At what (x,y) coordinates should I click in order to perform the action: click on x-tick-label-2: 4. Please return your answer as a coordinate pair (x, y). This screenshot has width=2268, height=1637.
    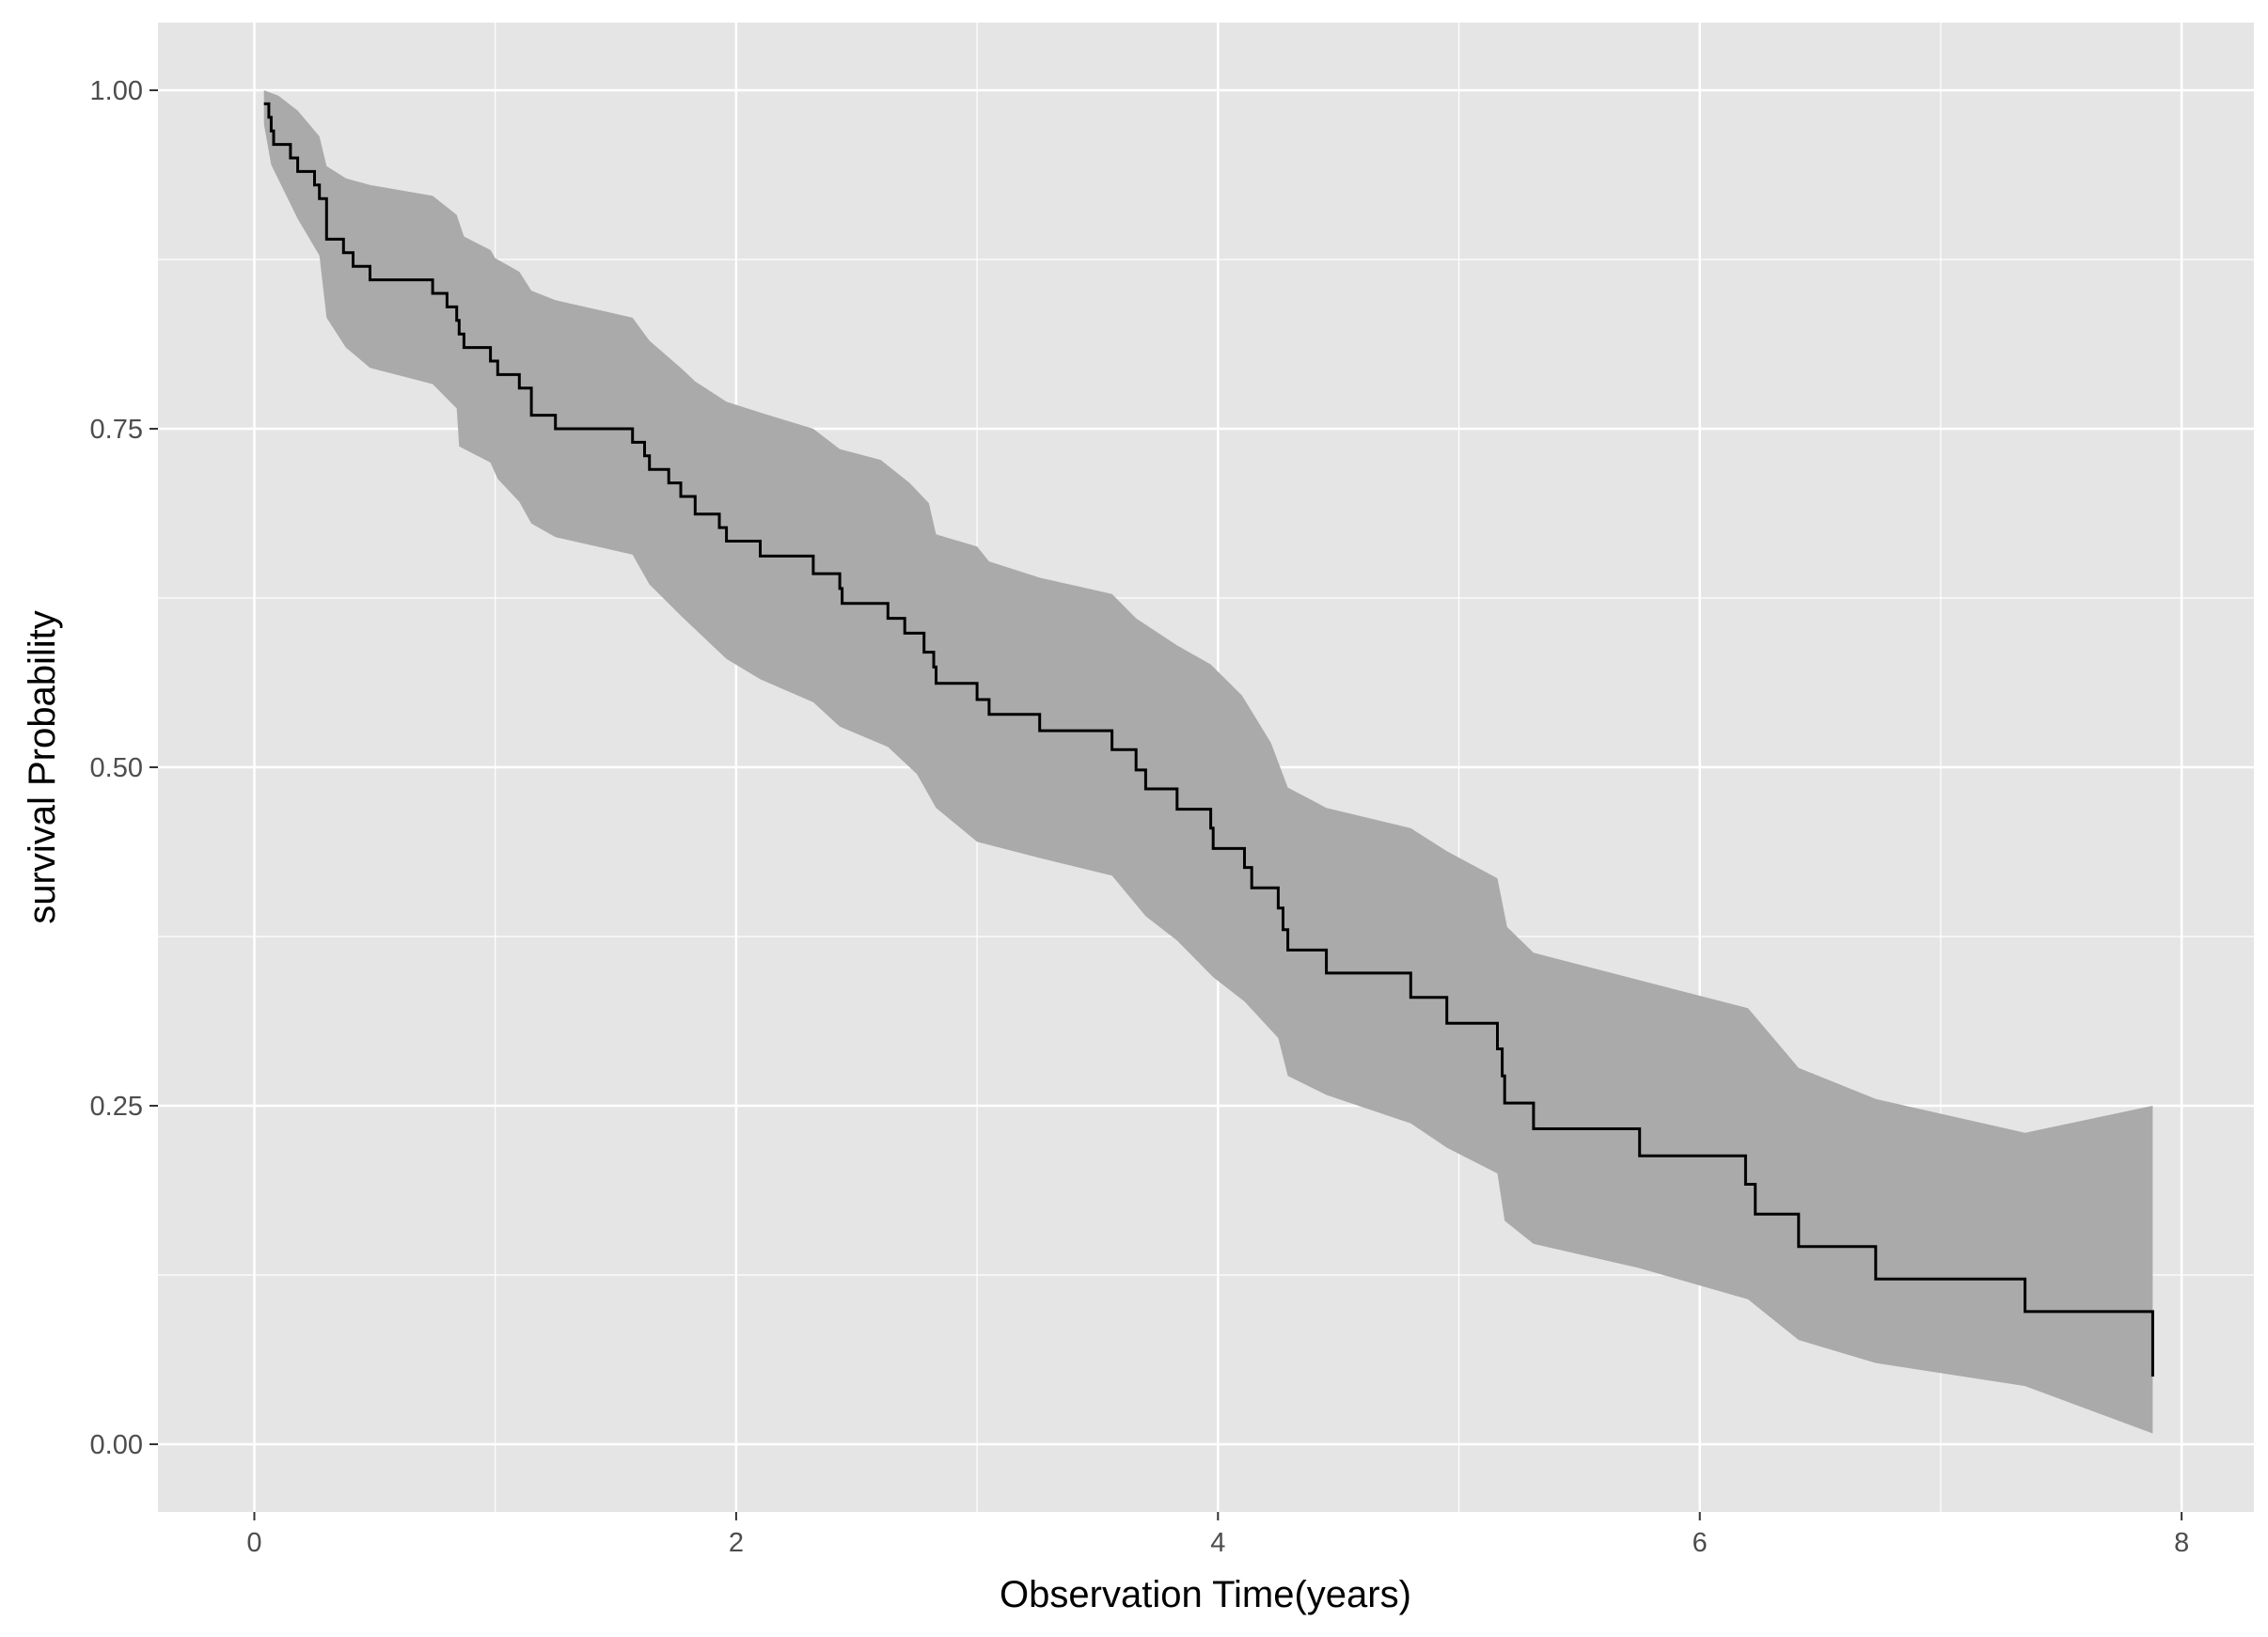
    Looking at the image, I should click on (1217, 1543).